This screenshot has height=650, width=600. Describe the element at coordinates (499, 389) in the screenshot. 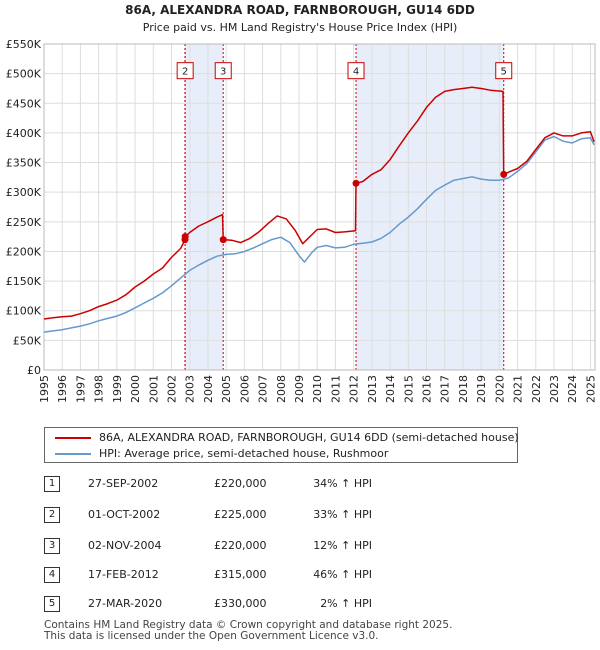

I see `x-tick-label: 2020` at that location.